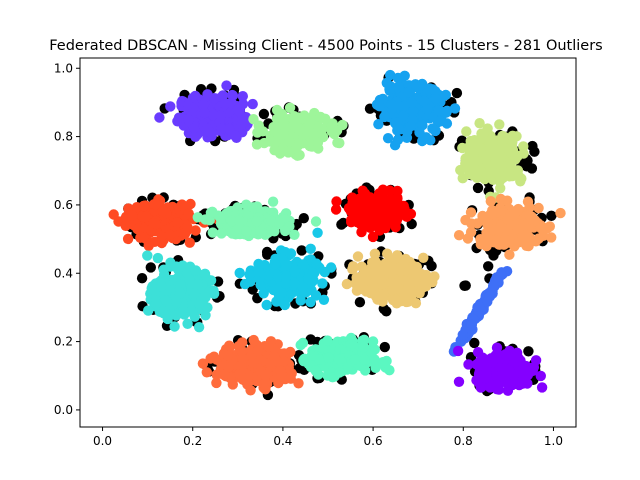 The height and width of the screenshot is (480, 640). What do you see at coordinates (479, 299) in the screenshot?
I see `cluster-12-outliers` at bounding box center [479, 299].